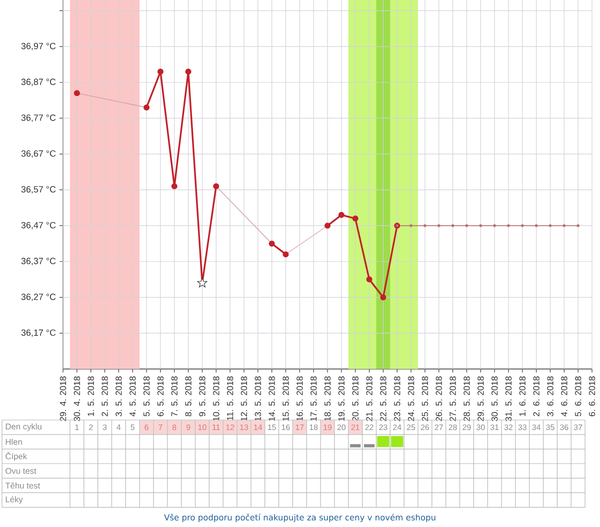 The width and height of the screenshot is (600, 527). Describe the element at coordinates (397, 399) in the screenshot. I see `x-tick-label: 23. 5. 2018` at that location.